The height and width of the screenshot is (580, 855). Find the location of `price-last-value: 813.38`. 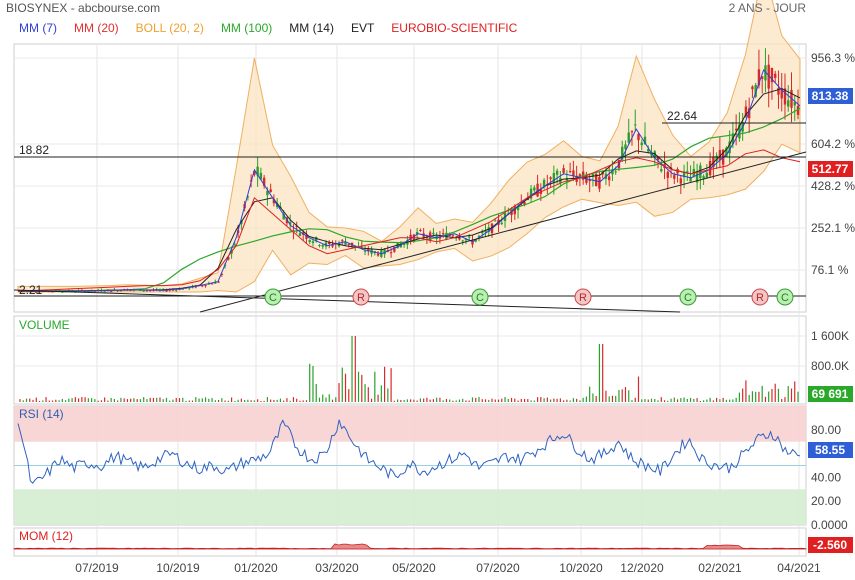

price-last-value: 813.38 is located at coordinates (830, 96).